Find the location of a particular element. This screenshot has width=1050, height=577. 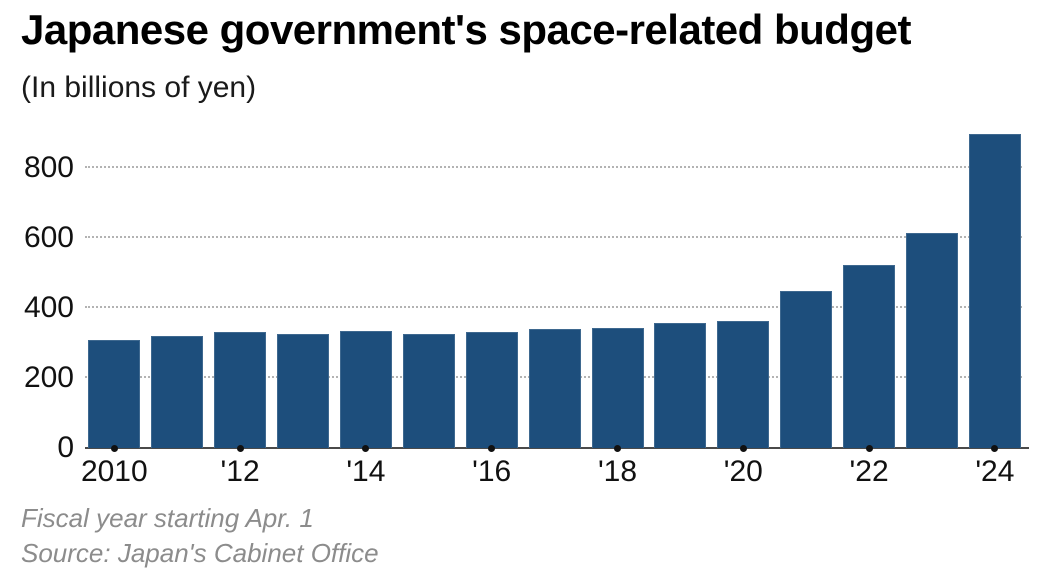

x-axis-label: '22 is located at coordinates (869, 471).